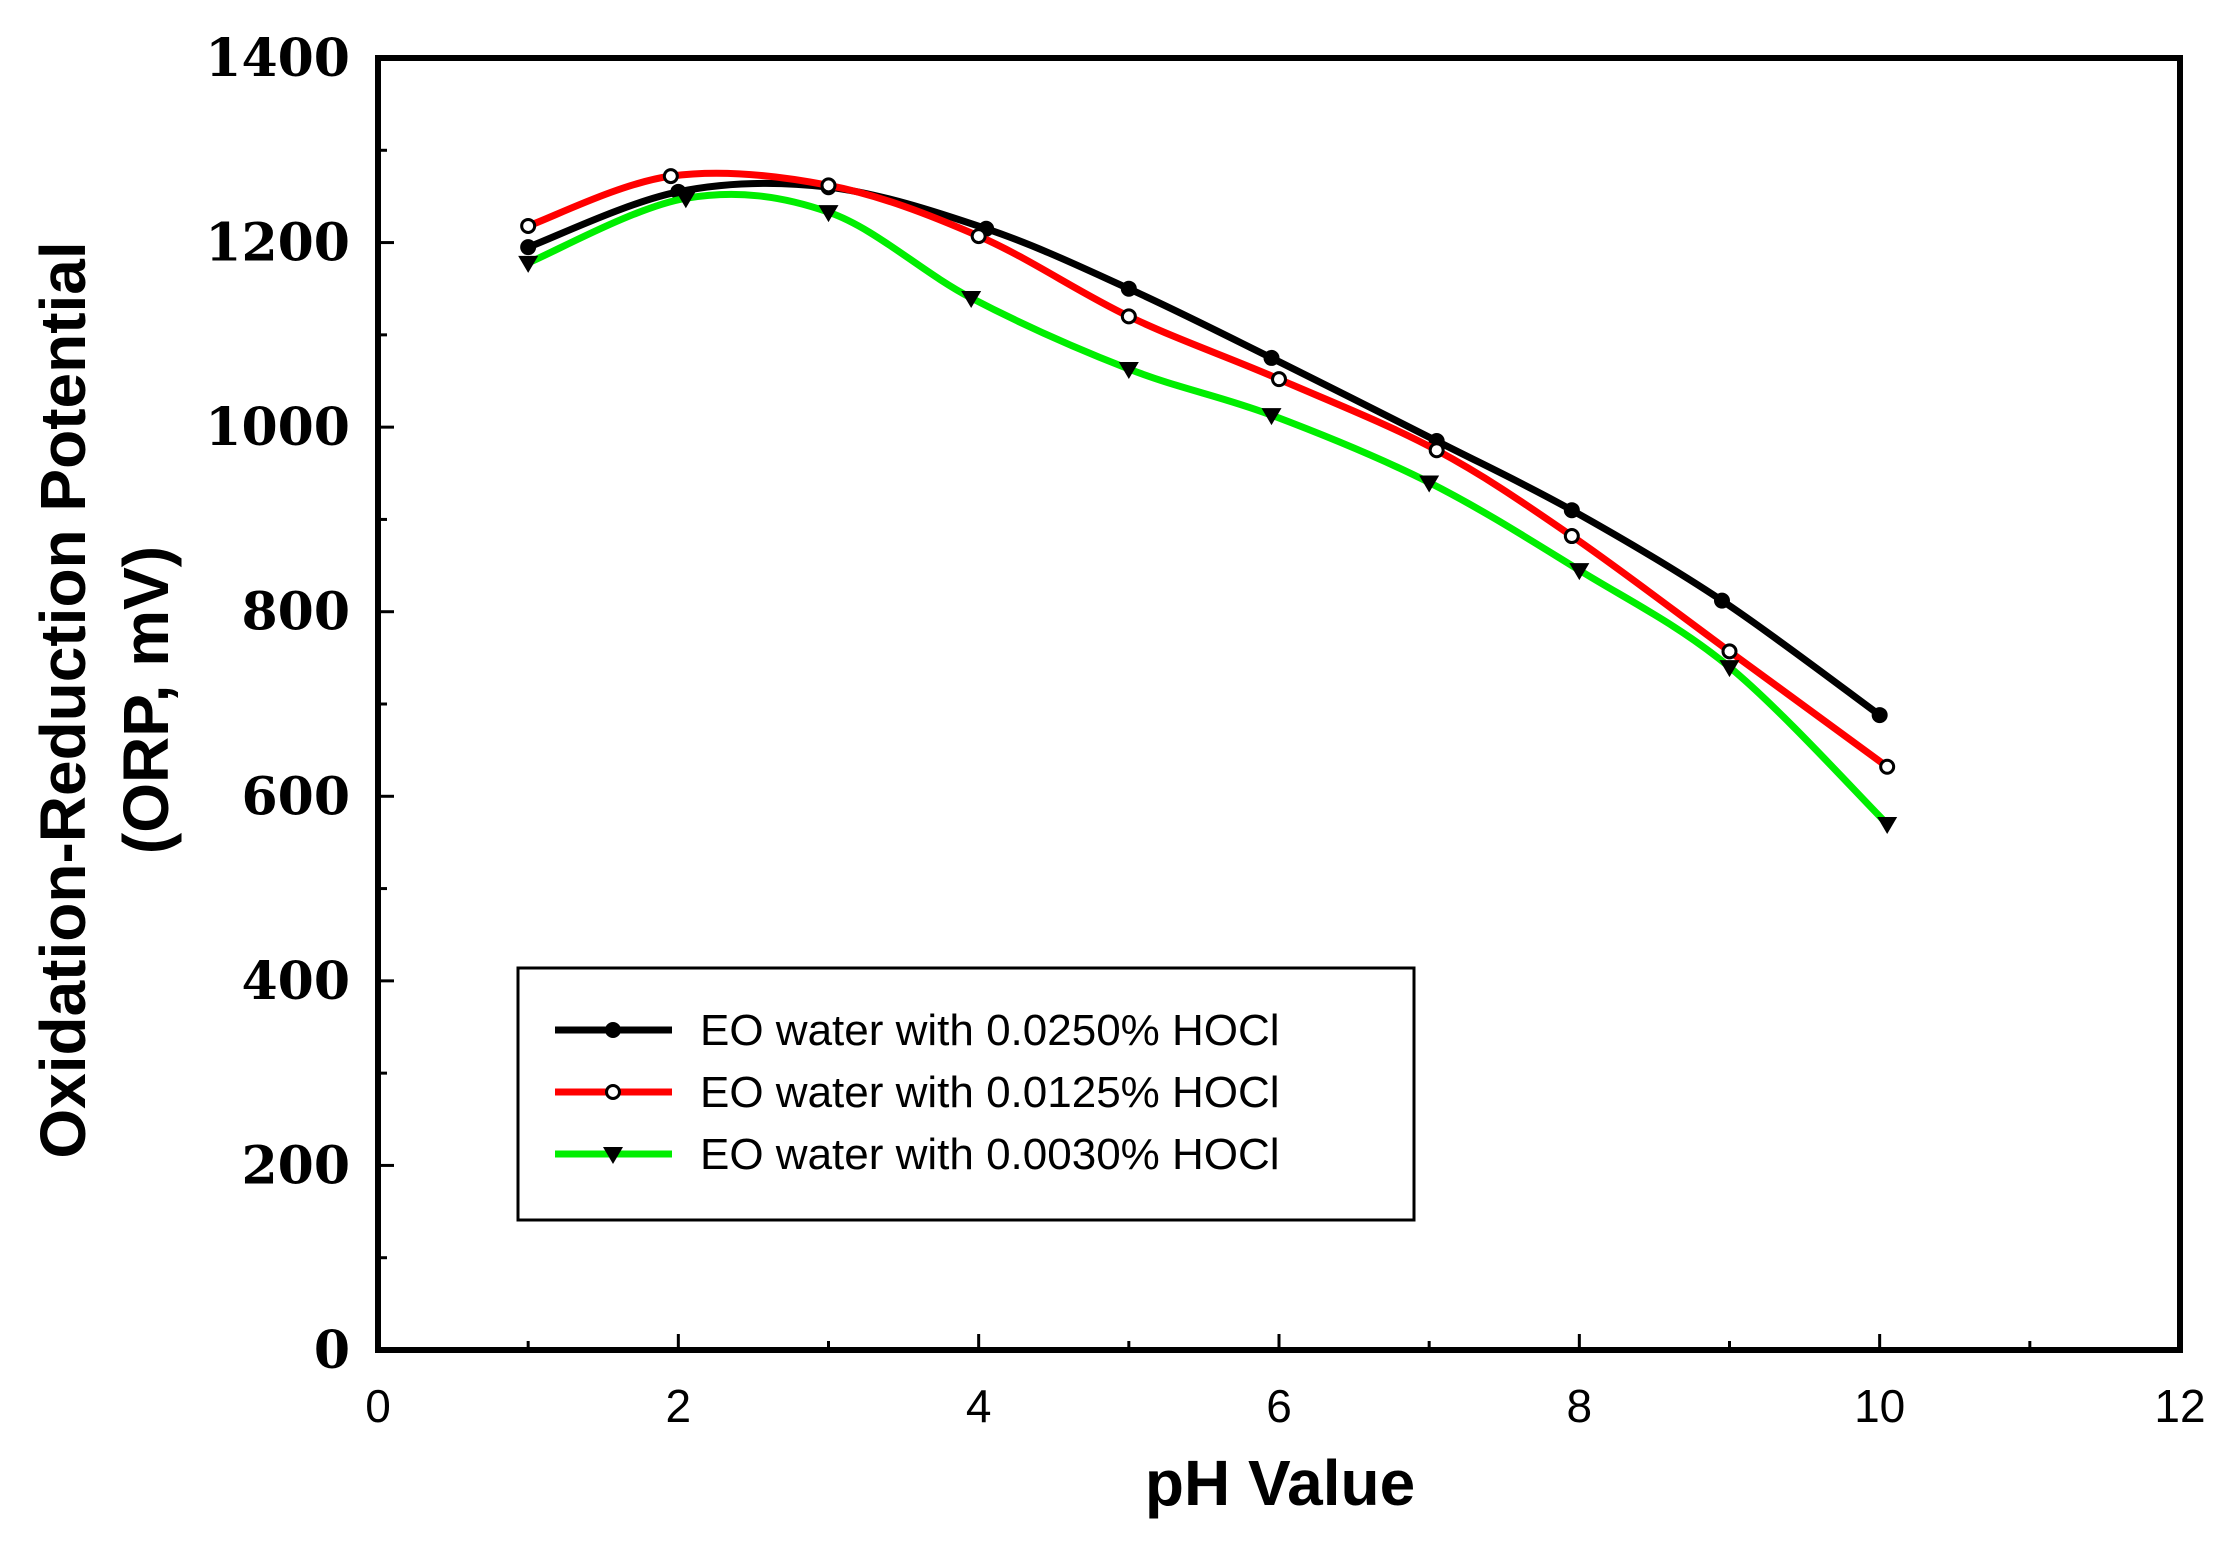  What do you see at coordinates (277, 427) in the screenshot?
I see `y-tick-label: 1000` at bounding box center [277, 427].